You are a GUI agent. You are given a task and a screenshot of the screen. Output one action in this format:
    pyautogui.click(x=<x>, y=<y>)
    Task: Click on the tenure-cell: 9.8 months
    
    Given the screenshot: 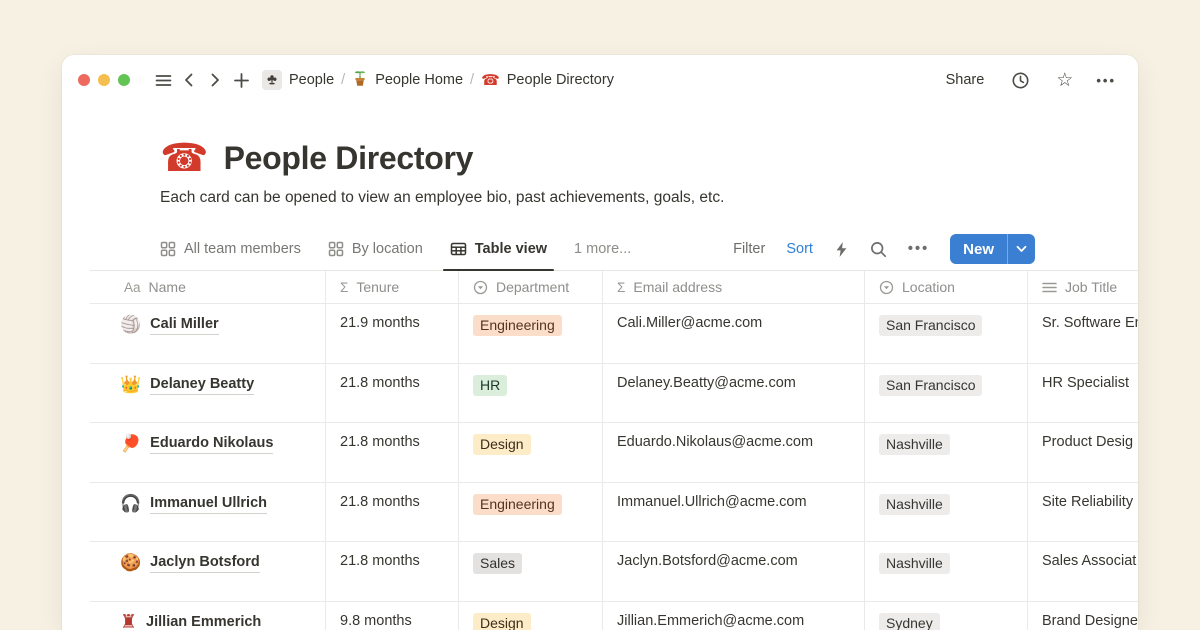 What is the action you would take?
    pyautogui.click(x=392, y=615)
    